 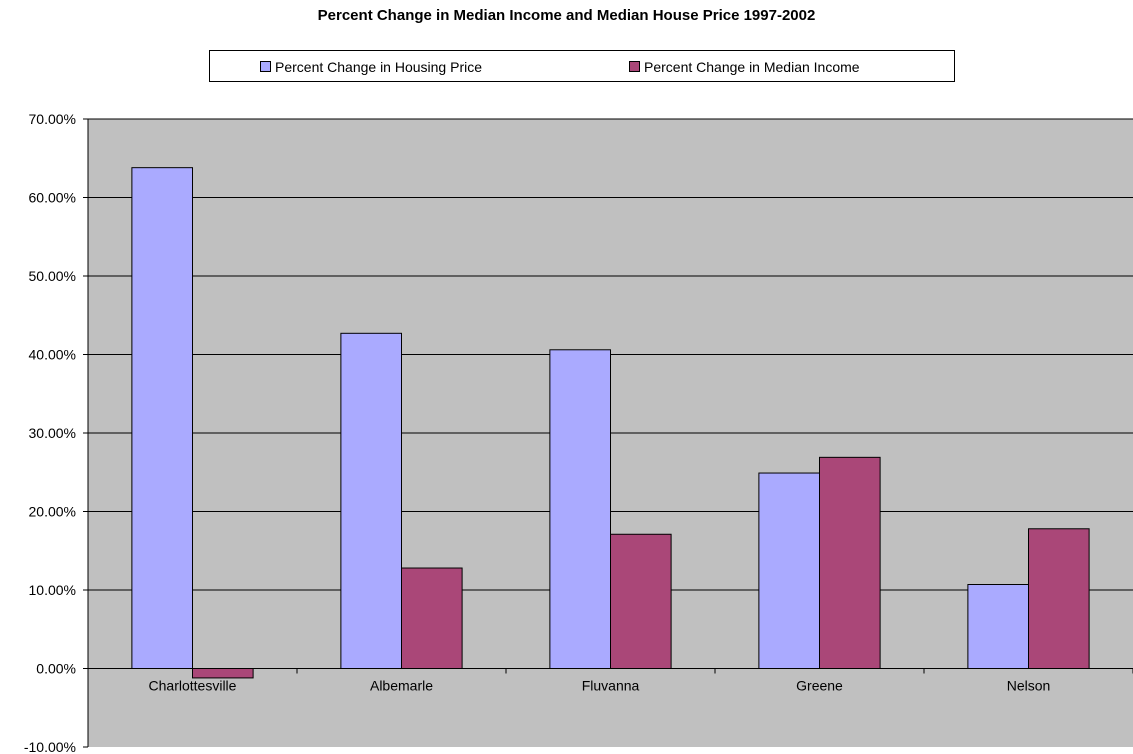 I want to click on bar-median-income-albemarle, so click(x=432, y=618).